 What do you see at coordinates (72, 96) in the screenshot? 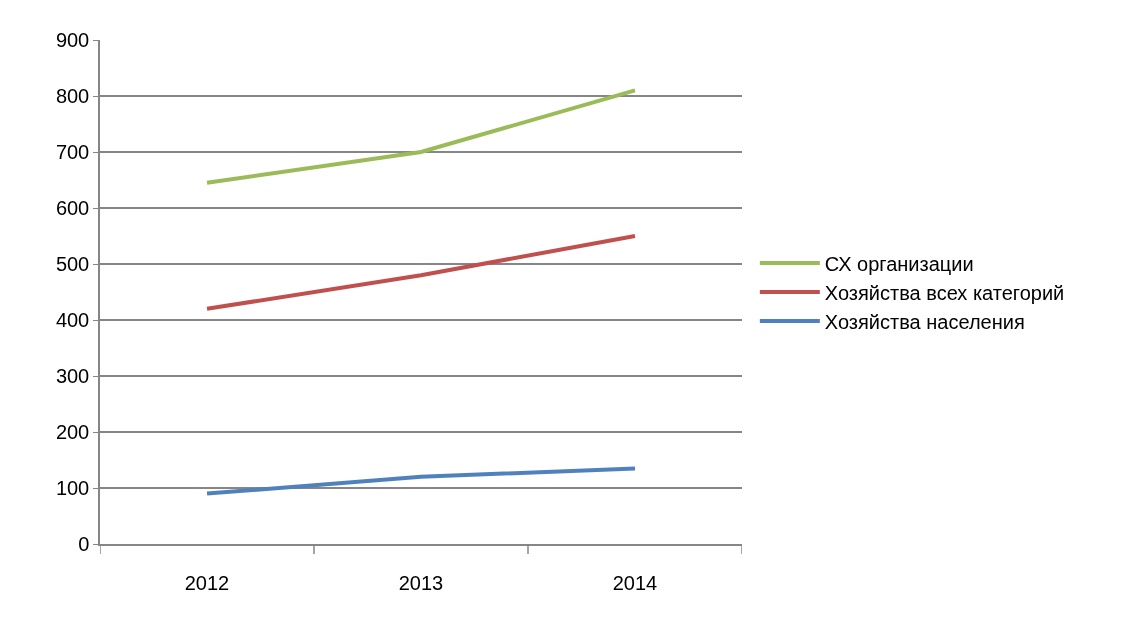
I see `y-tick-label: 800` at bounding box center [72, 96].